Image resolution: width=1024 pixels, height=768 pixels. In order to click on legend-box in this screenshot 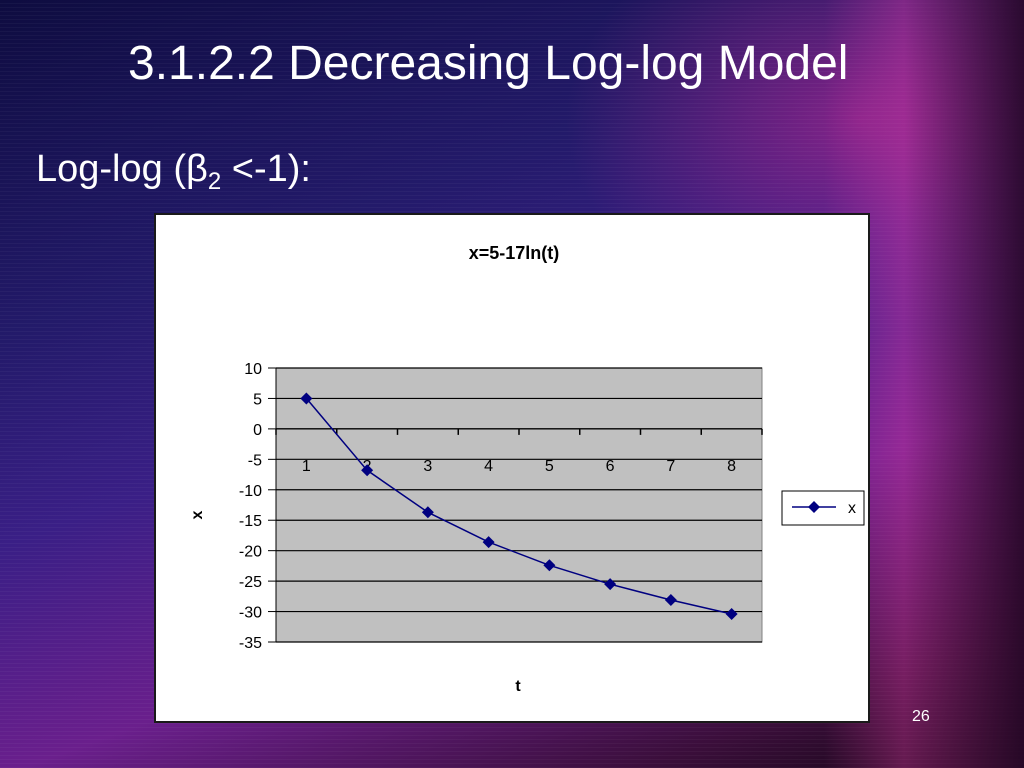, I will do `click(823, 508)`.